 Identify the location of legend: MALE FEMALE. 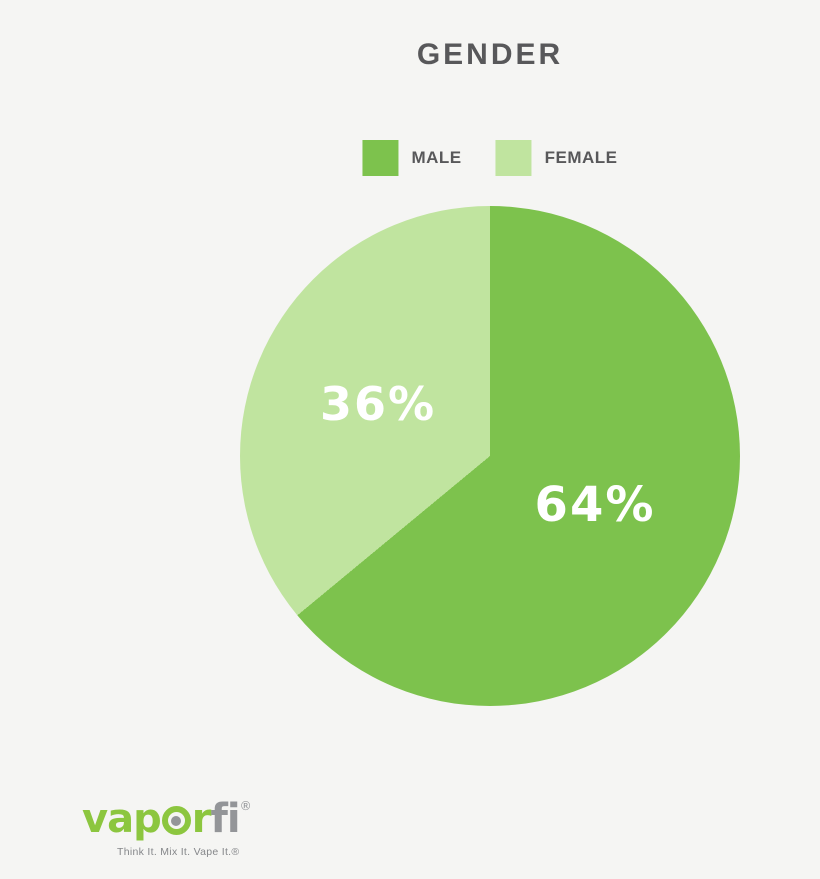
(489, 158).